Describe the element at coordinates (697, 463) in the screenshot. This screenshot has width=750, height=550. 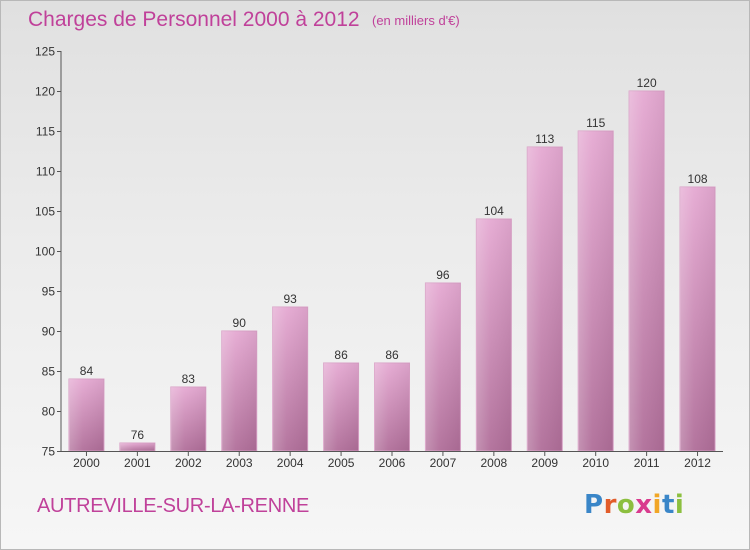
I see `x-tick-label: 2012` at that location.